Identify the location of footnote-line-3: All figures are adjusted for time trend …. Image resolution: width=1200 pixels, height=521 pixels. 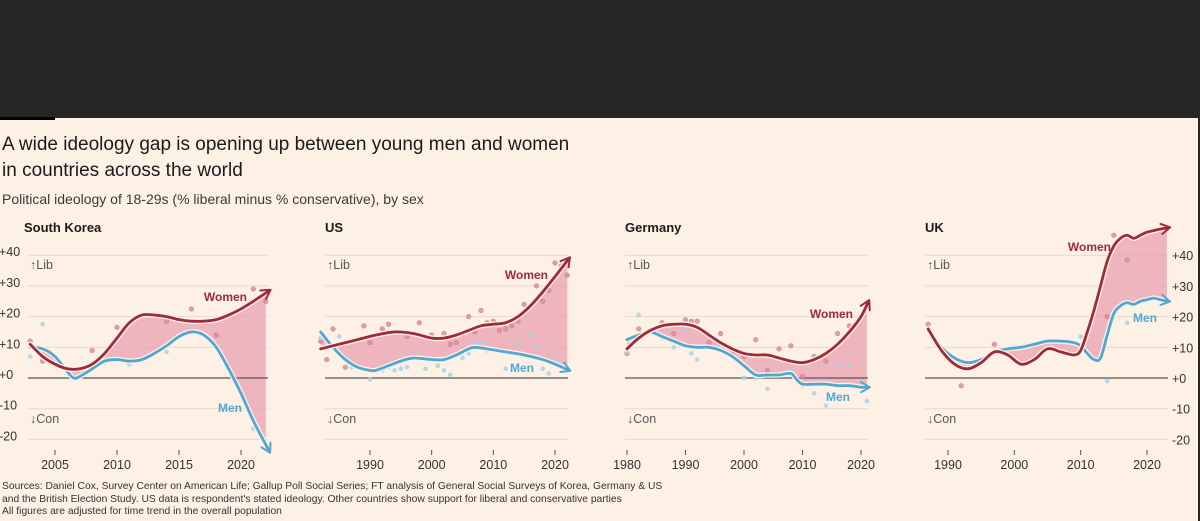
(142, 511).